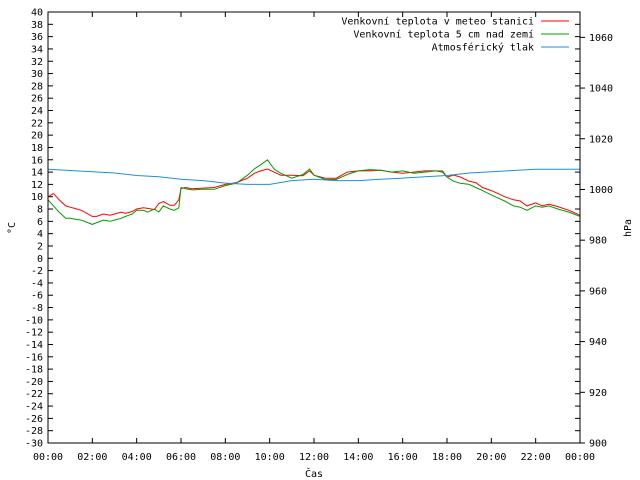 This screenshot has width=640, height=480. I want to click on x-tick-label: 06:00, so click(181, 457).